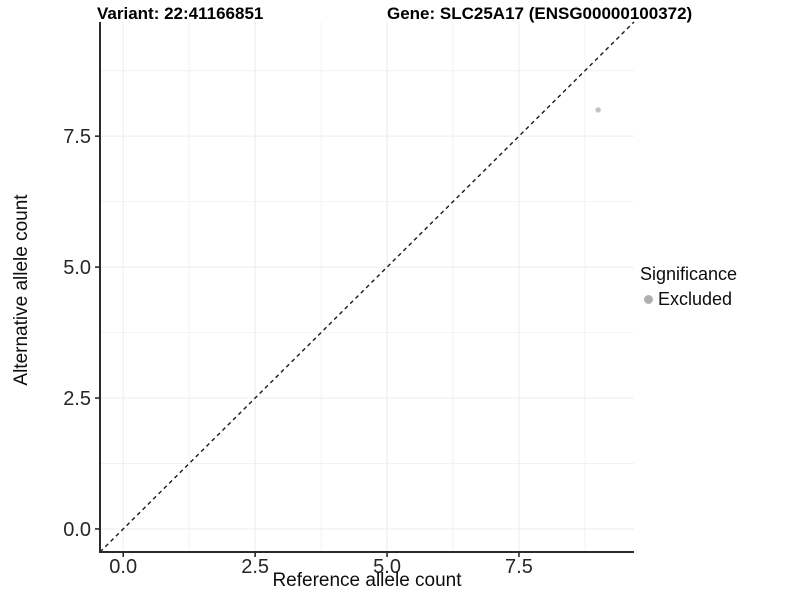 This screenshot has width=800, height=600. What do you see at coordinates (519, 567) in the screenshot?
I see `x-tick-label: 7.5` at bounding box center [519, 567].